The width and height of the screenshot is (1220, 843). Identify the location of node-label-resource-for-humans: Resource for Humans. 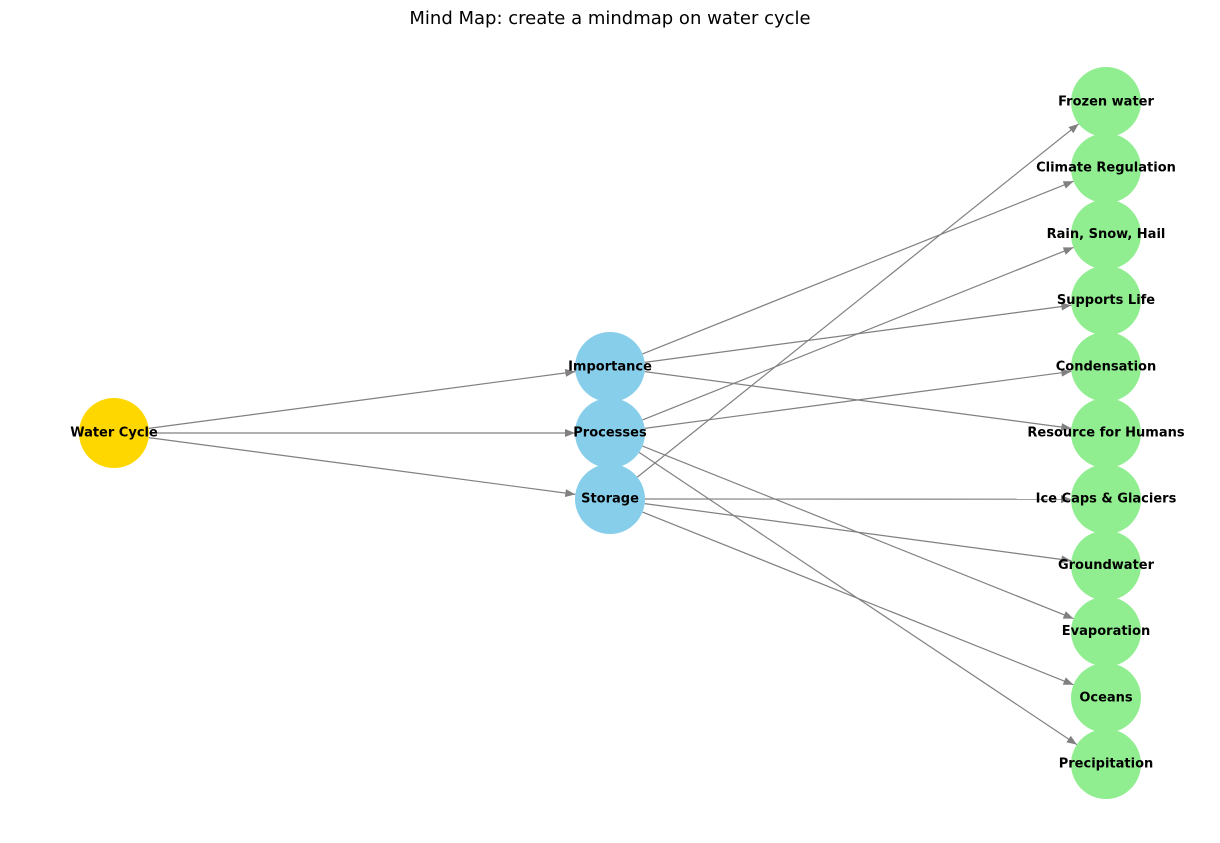
(1105, 433).